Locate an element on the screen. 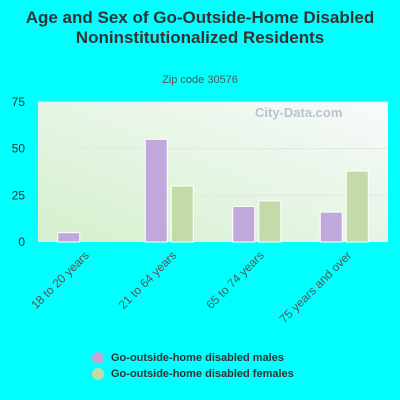 This screenshot has height=400, width=400. x-tick-label: 65 to 74 years is located at coordinates (235, 280).